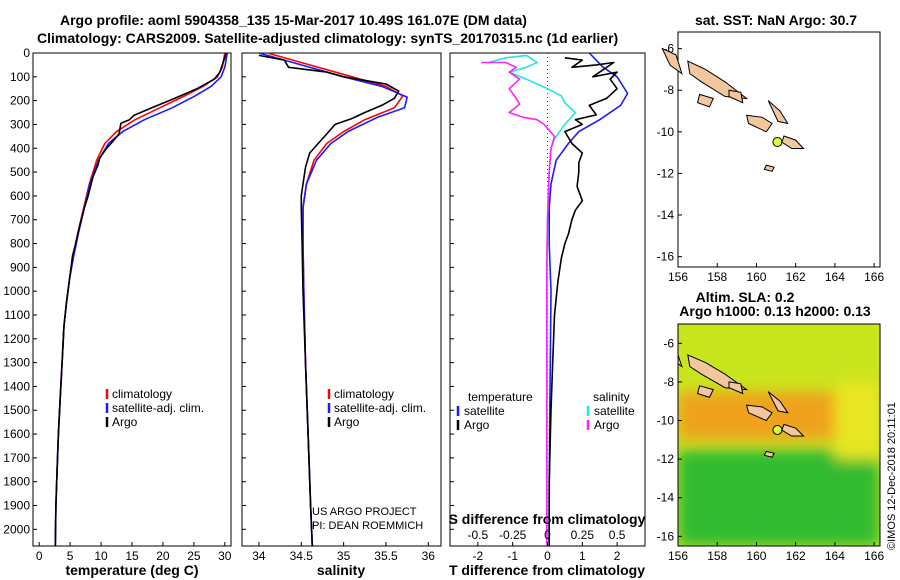 The image size is (900, 580). I want to click on s-diff-argo-line, so click(518, 303).